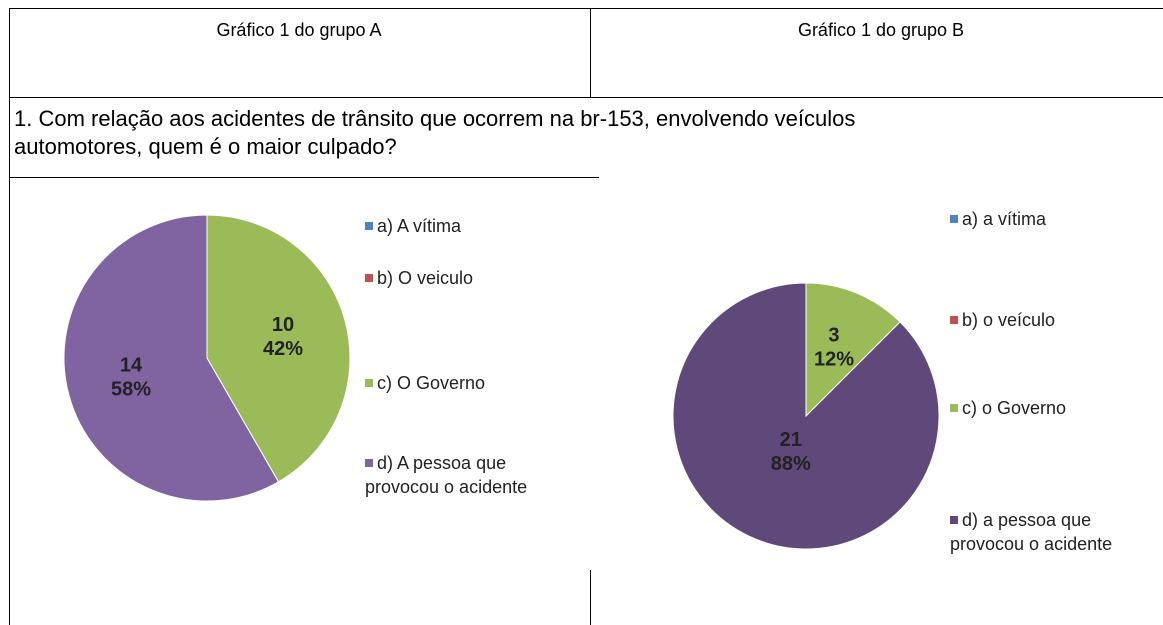 The height and width of the screenshot is (625, 1163). I want to click on legend-label: b) o veículo, so click(1009, 320).